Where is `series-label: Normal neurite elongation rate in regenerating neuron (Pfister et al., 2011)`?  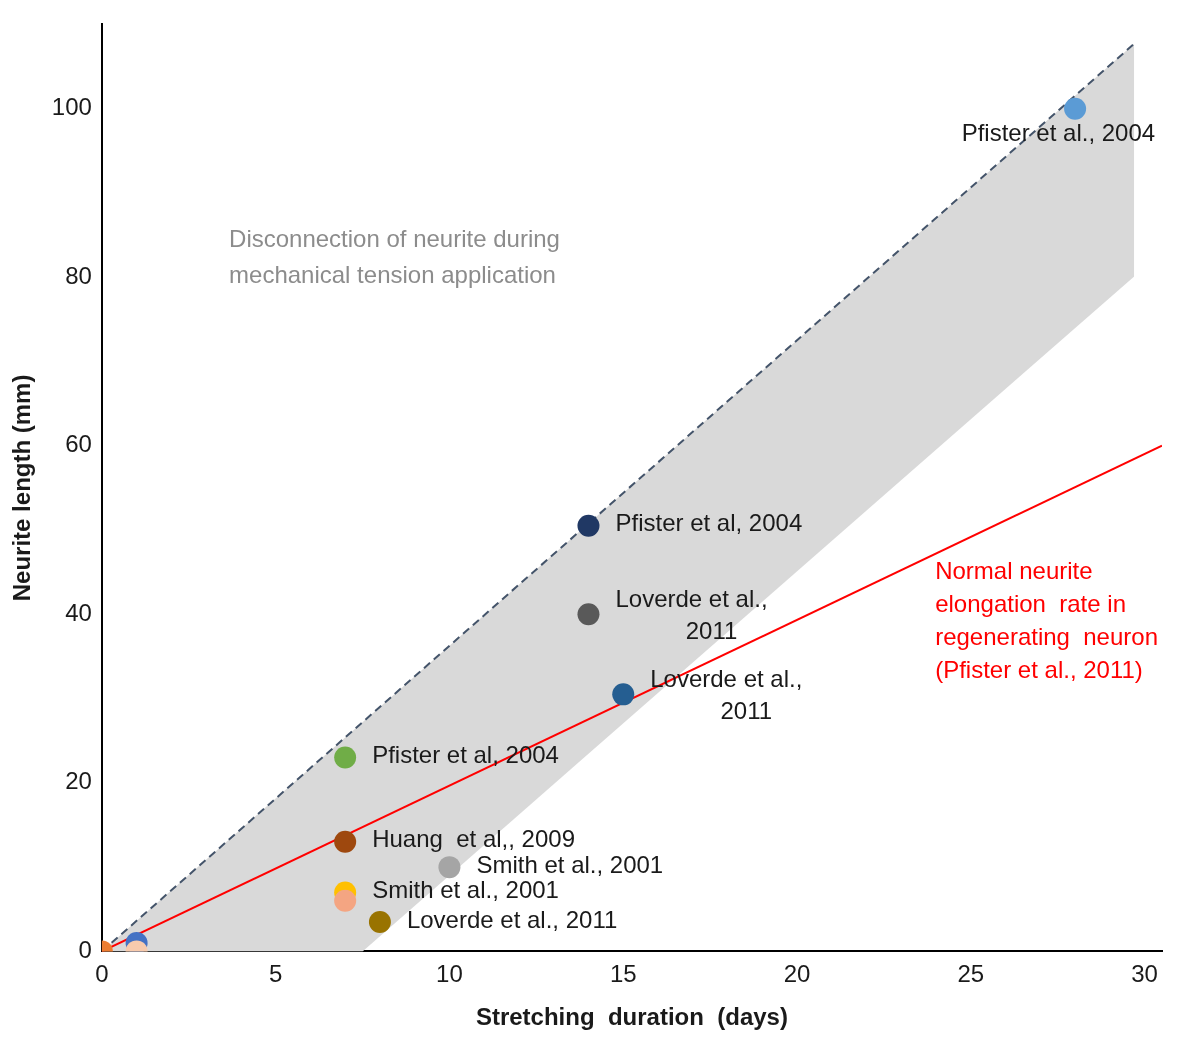 series-label: Normal neurite elongation rate in regenerating neuron (Pfister et al., 2011) is located at coordinates (1047, 619).